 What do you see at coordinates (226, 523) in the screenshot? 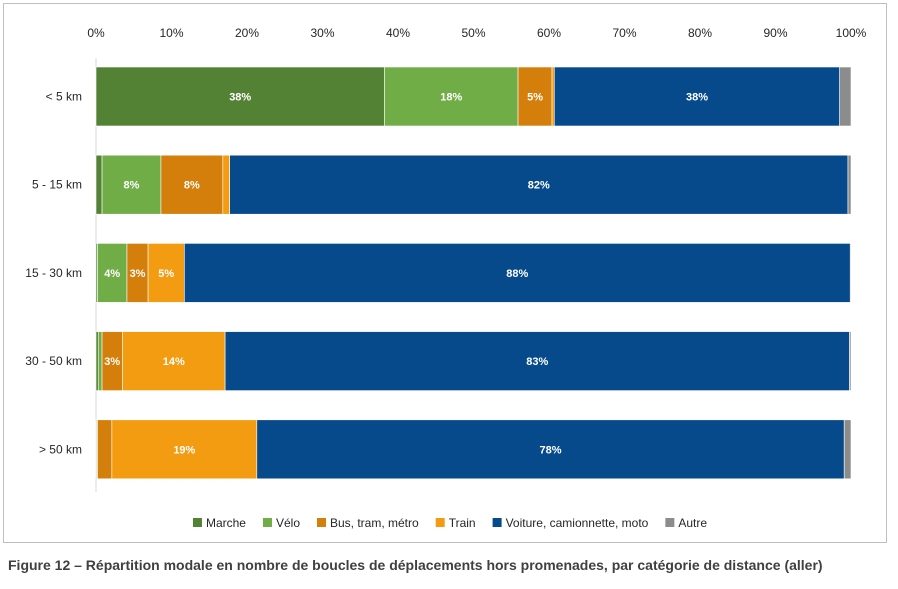
I see `legend-label-marche: Marche` at bounding box center [226, 523].